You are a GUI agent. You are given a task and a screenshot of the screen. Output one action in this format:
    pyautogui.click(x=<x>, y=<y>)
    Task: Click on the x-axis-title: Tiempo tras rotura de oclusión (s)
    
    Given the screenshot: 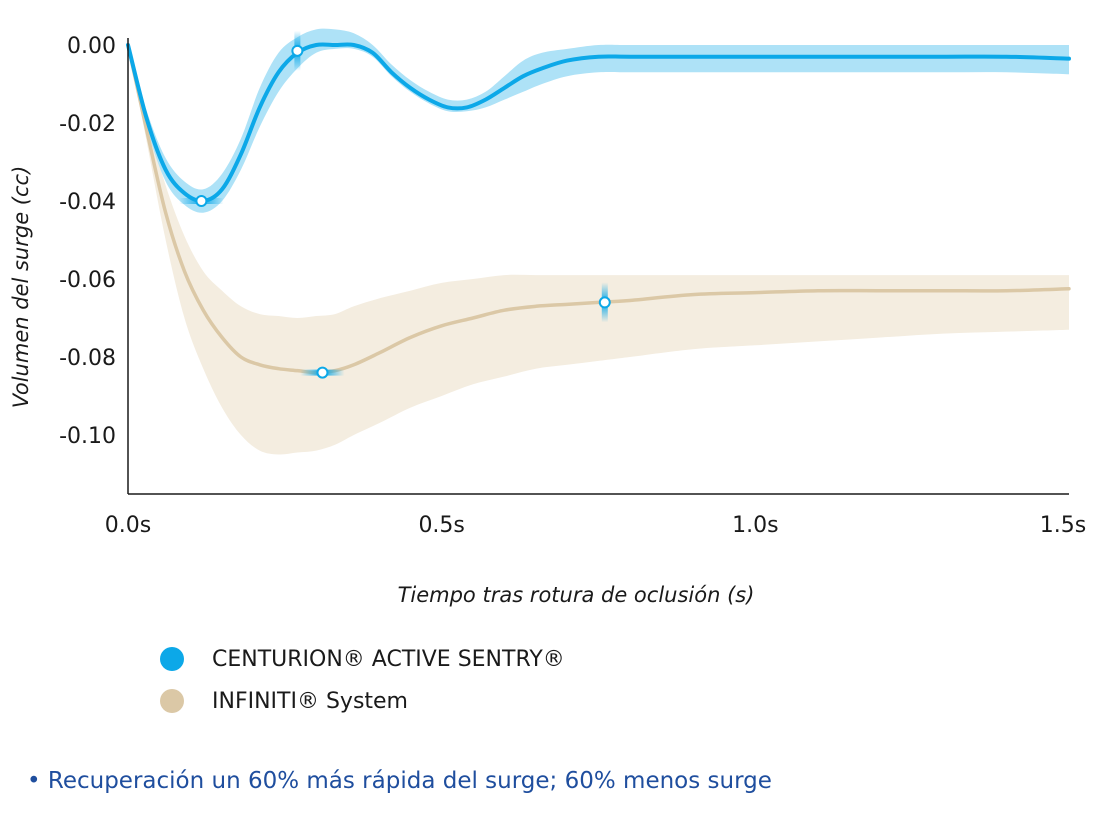 What is the action you would take?
    pyautogui.click(x=576, y=595)
    